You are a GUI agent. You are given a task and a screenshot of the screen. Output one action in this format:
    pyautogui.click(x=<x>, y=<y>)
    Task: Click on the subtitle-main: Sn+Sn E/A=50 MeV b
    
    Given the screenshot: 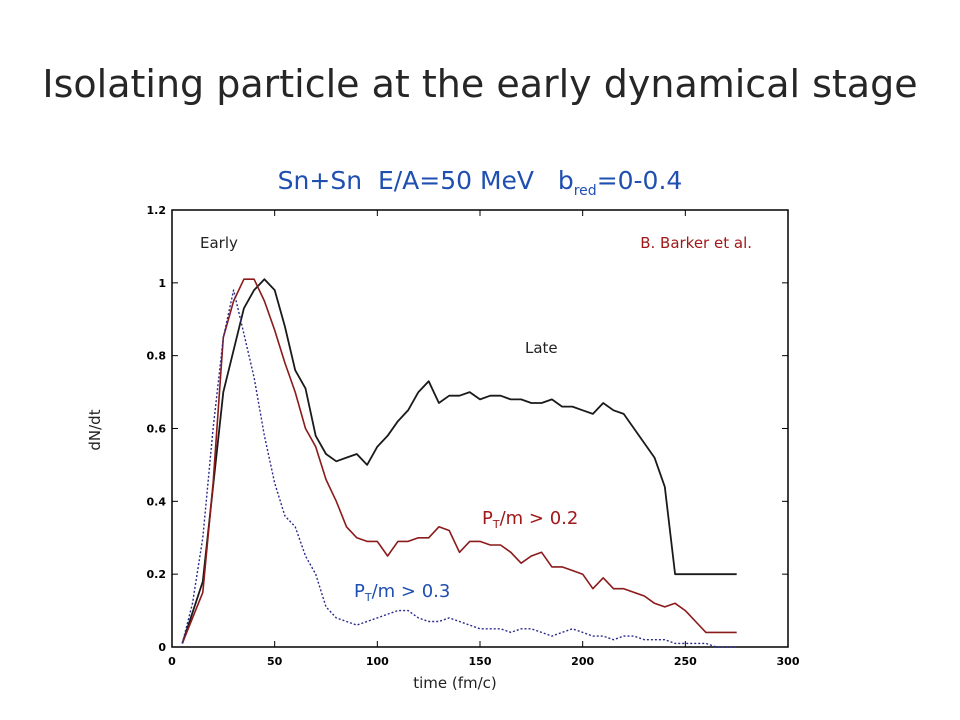 What is the action you would take?
    pyautogui.click(x=425, y=180)
    